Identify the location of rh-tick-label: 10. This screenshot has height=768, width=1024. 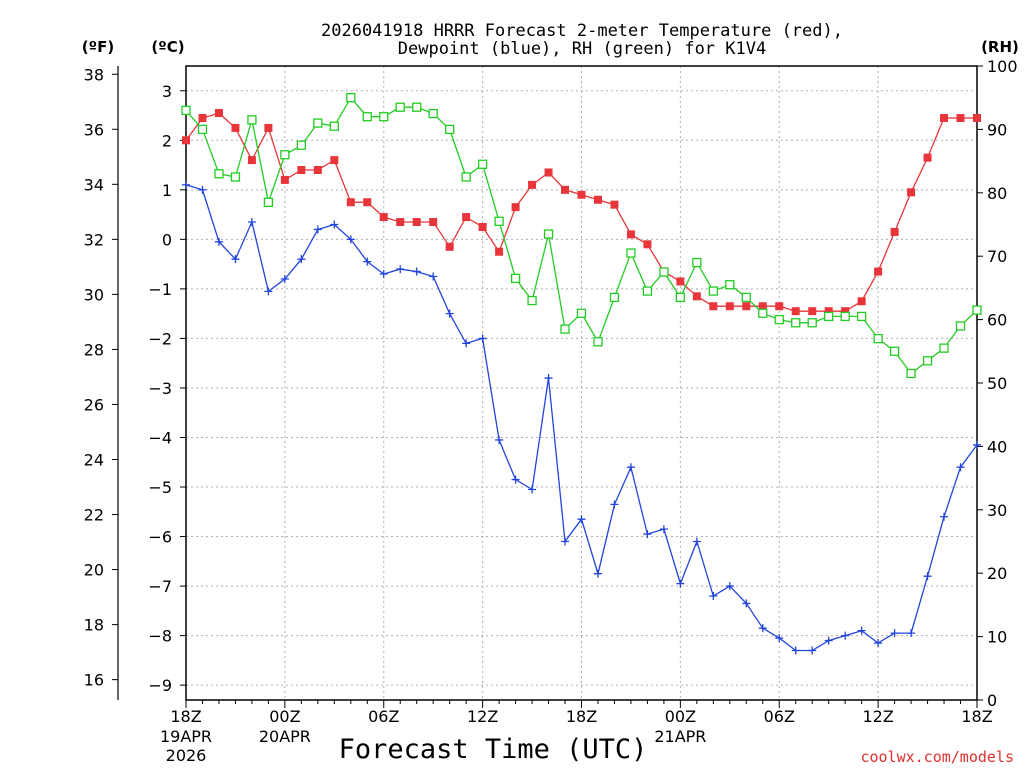
(997, 637).